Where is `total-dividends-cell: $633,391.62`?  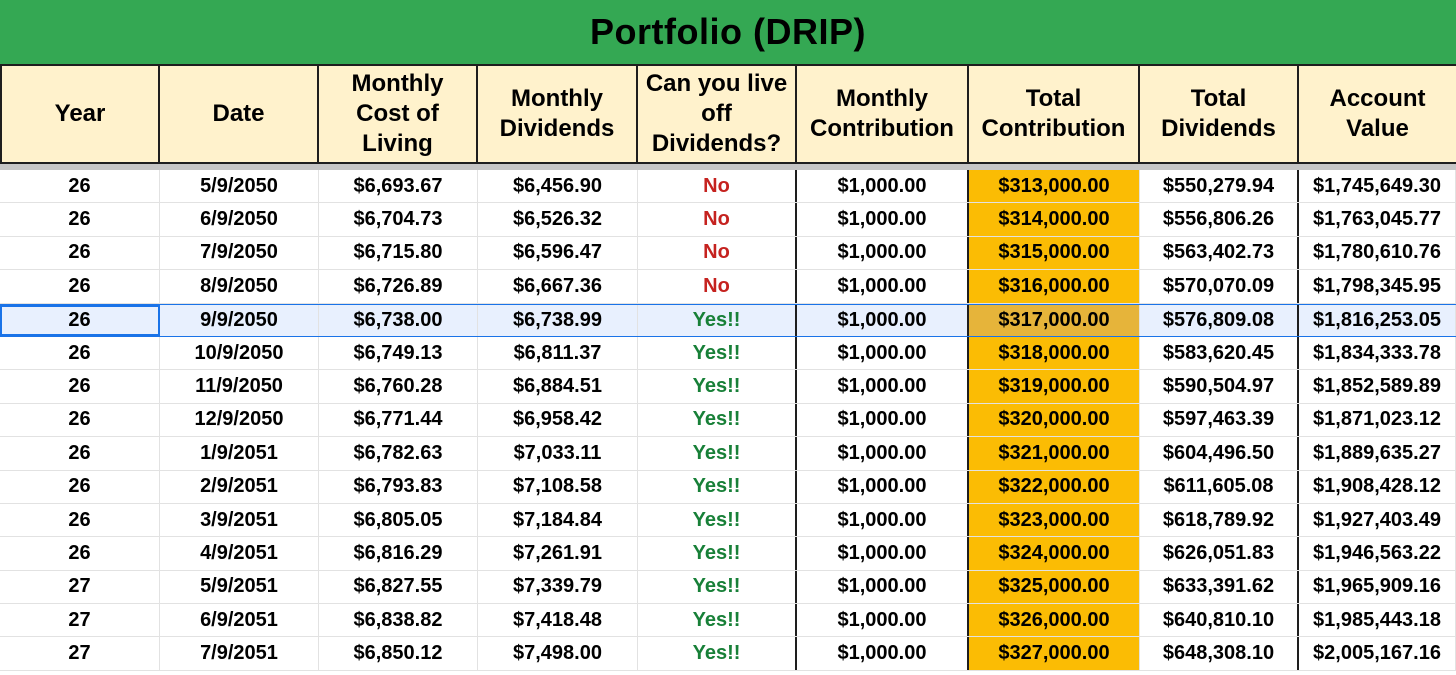
total-dividends-cell: $633,391.62 is located at coordinates (1219, 587).